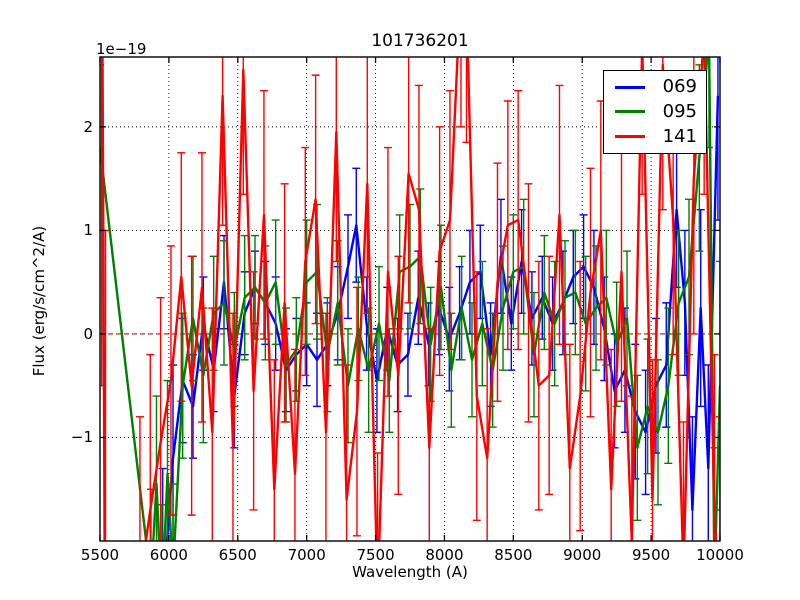 The height and width of the screenshot is (600, 800). Describe the element at coordinates (306, 555) in the screenshot. I see `x-tick-label: 7000` at that location.